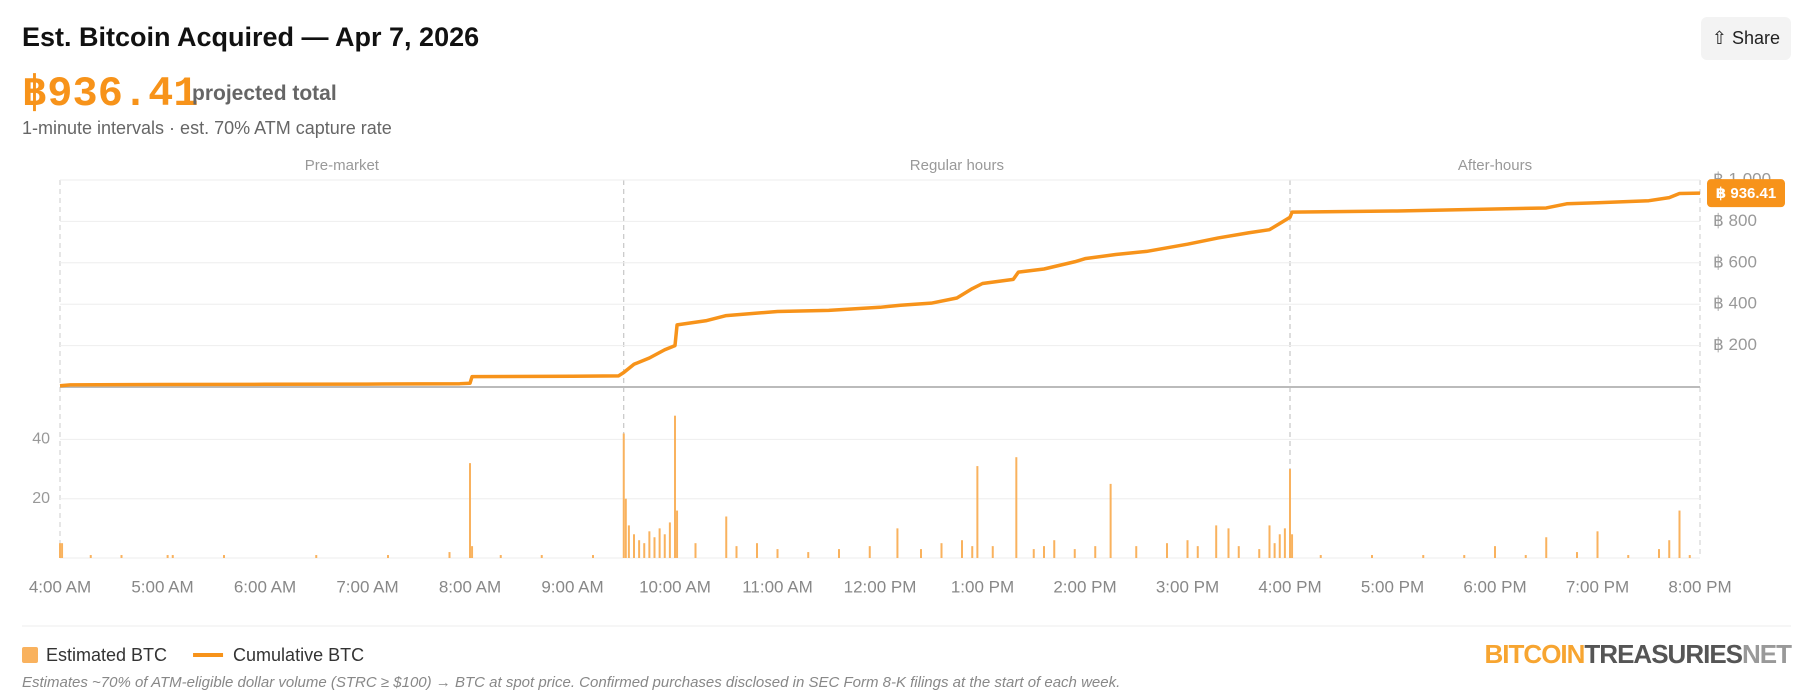 This screenshot has height=691, width=1803. I want to click on x-tick-label: 9:00 AM, so click(572, 586).